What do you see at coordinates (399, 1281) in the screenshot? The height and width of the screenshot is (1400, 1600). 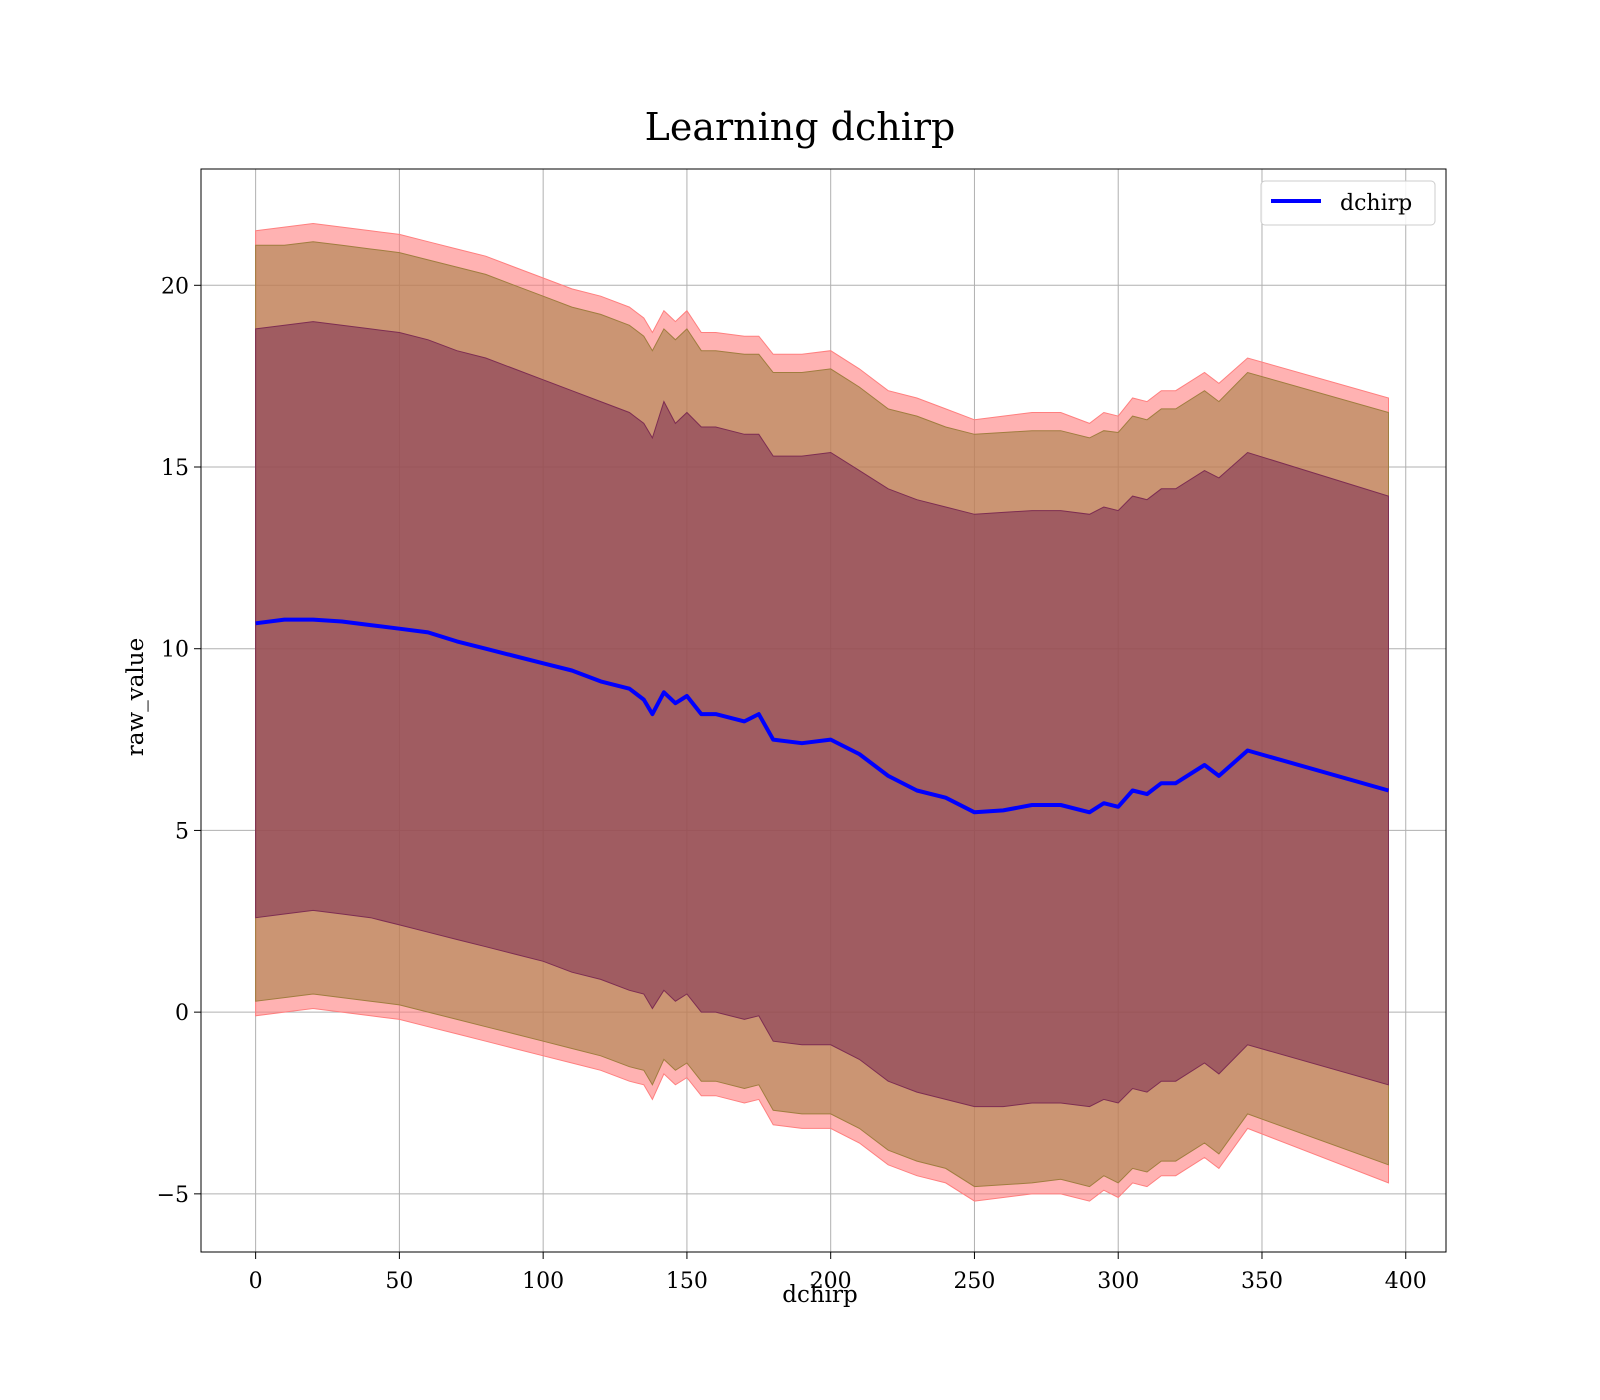 I see `x-tick-label: 50` at bounding box center [399, 1281].